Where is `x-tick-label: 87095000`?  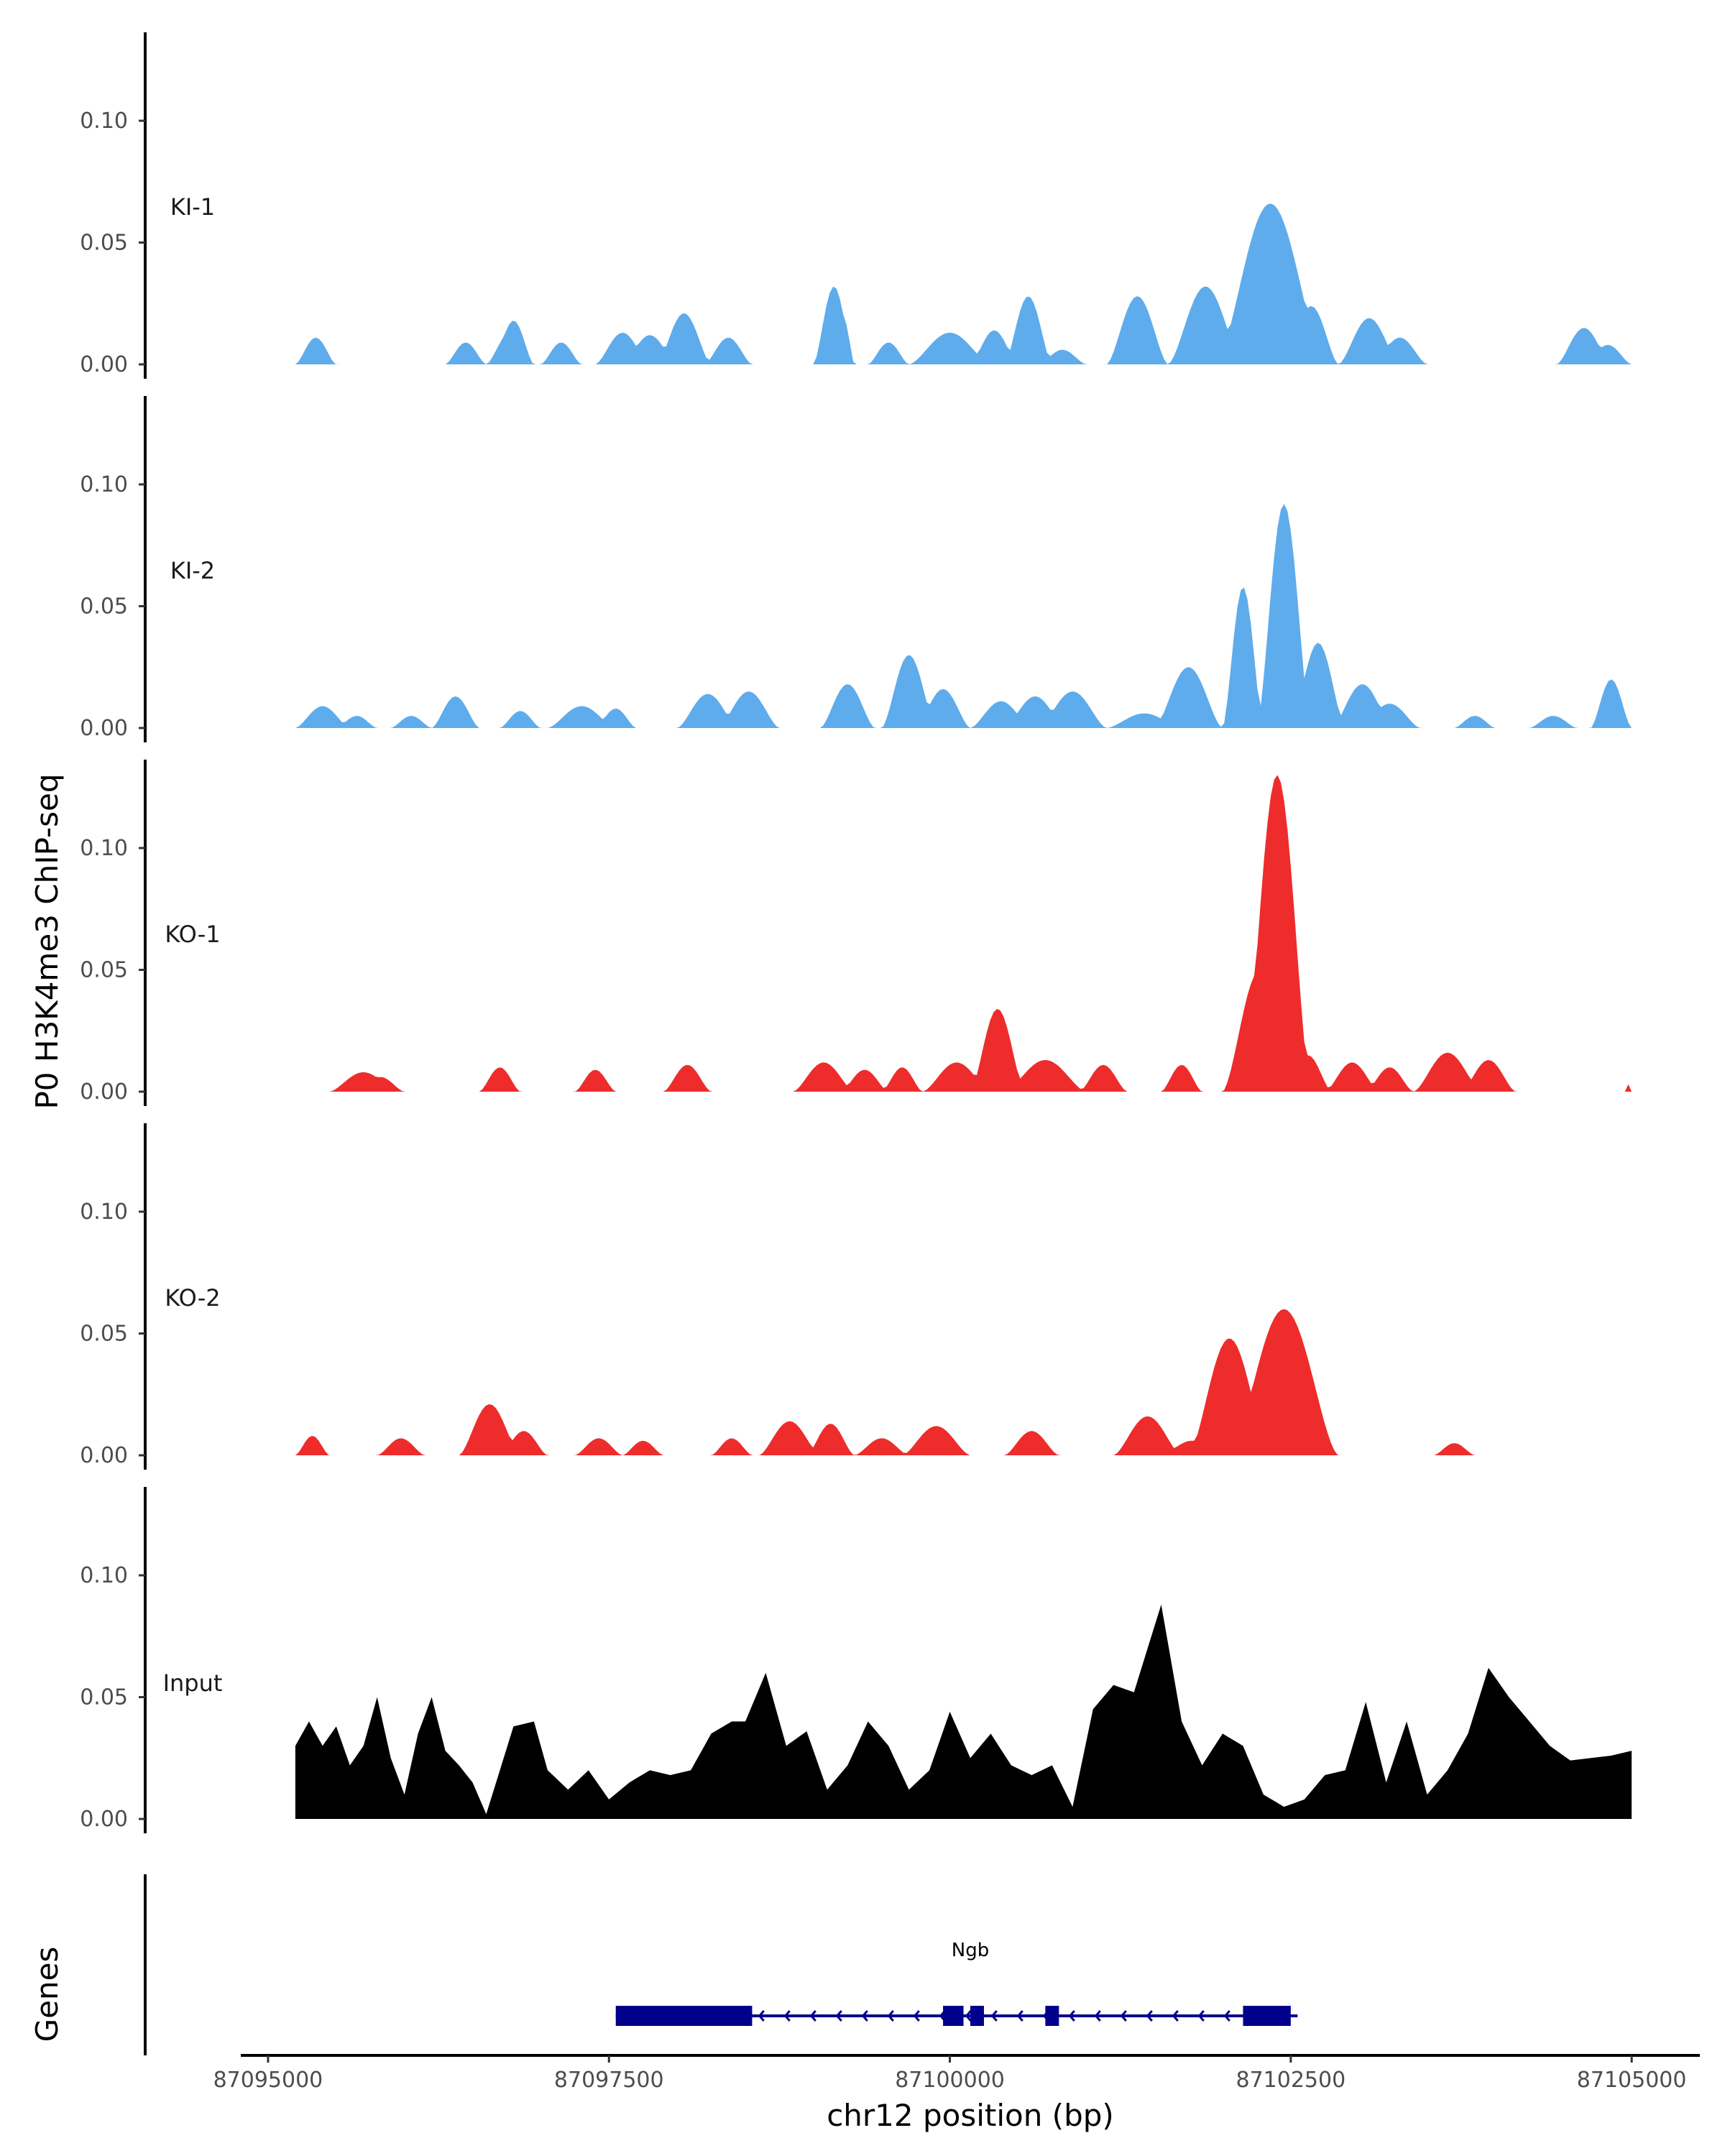 x-tick-label: 87095000 is located at coordinates (268, 2080).